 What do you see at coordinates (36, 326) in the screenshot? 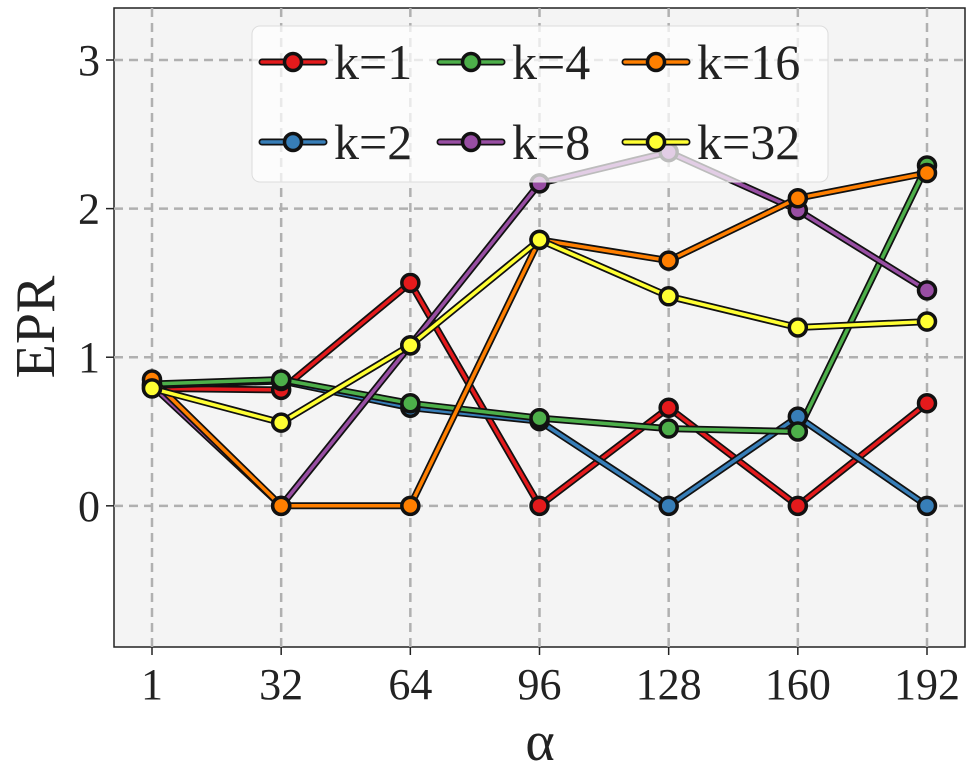
I see `y-axis-label: EPR` at bounding box center [36, 326].